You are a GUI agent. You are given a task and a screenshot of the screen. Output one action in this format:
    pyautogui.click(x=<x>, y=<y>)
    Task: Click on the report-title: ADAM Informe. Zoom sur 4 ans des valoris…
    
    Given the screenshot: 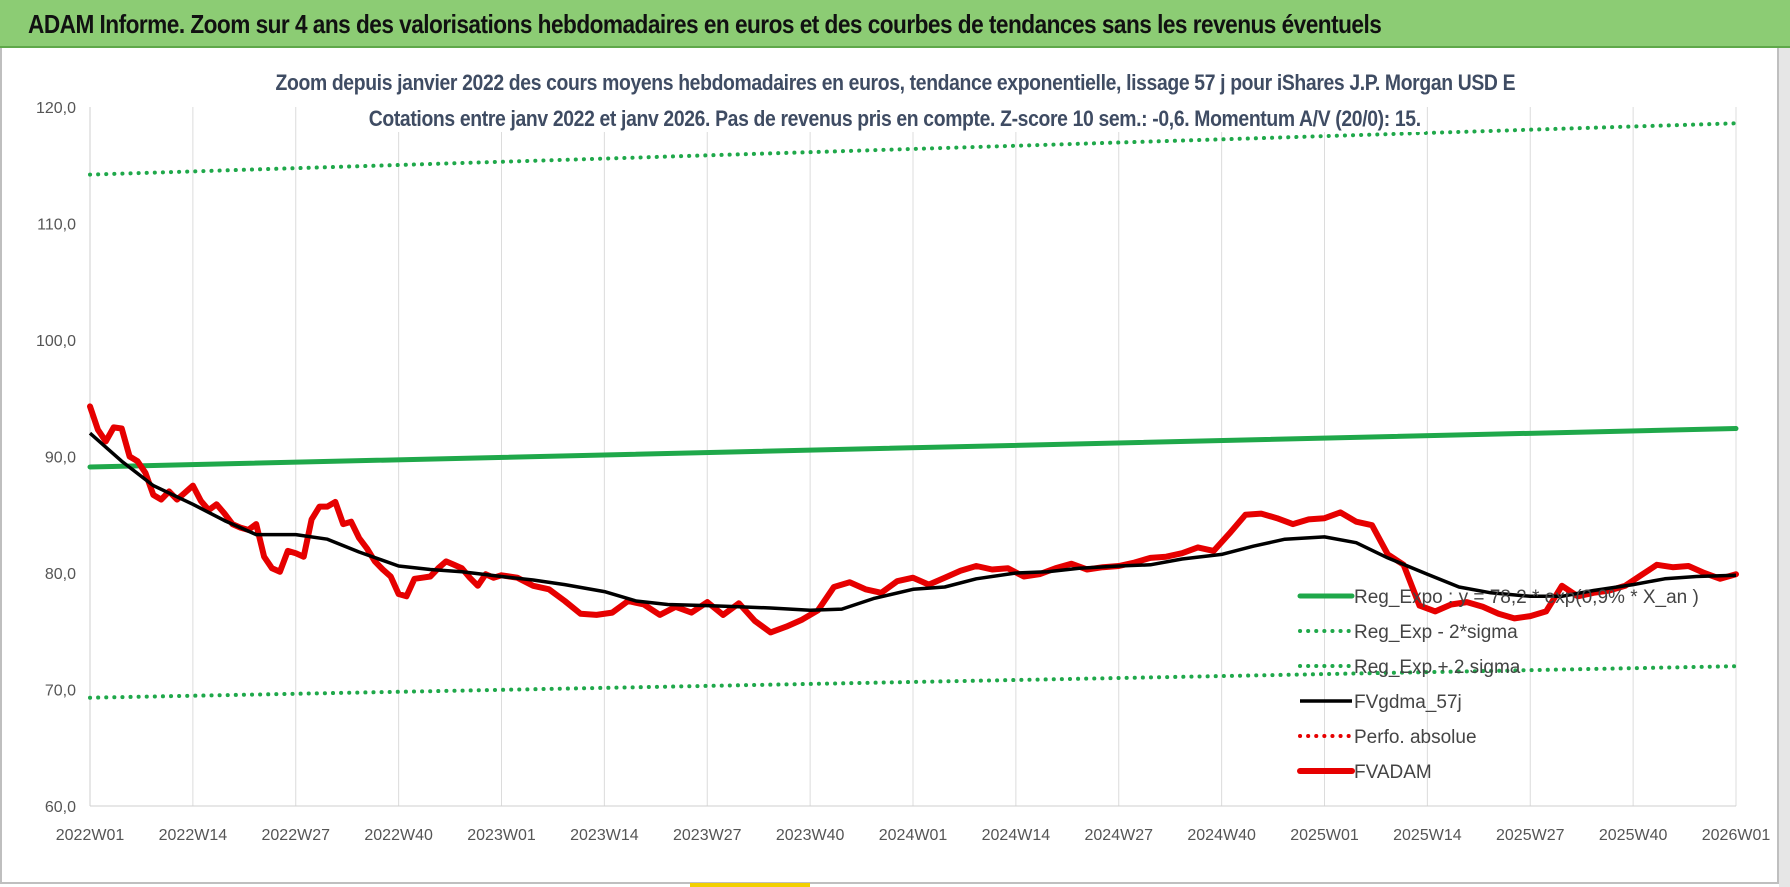 What is the action you would take?
    pyautogui.click(x=705, y=24)
    